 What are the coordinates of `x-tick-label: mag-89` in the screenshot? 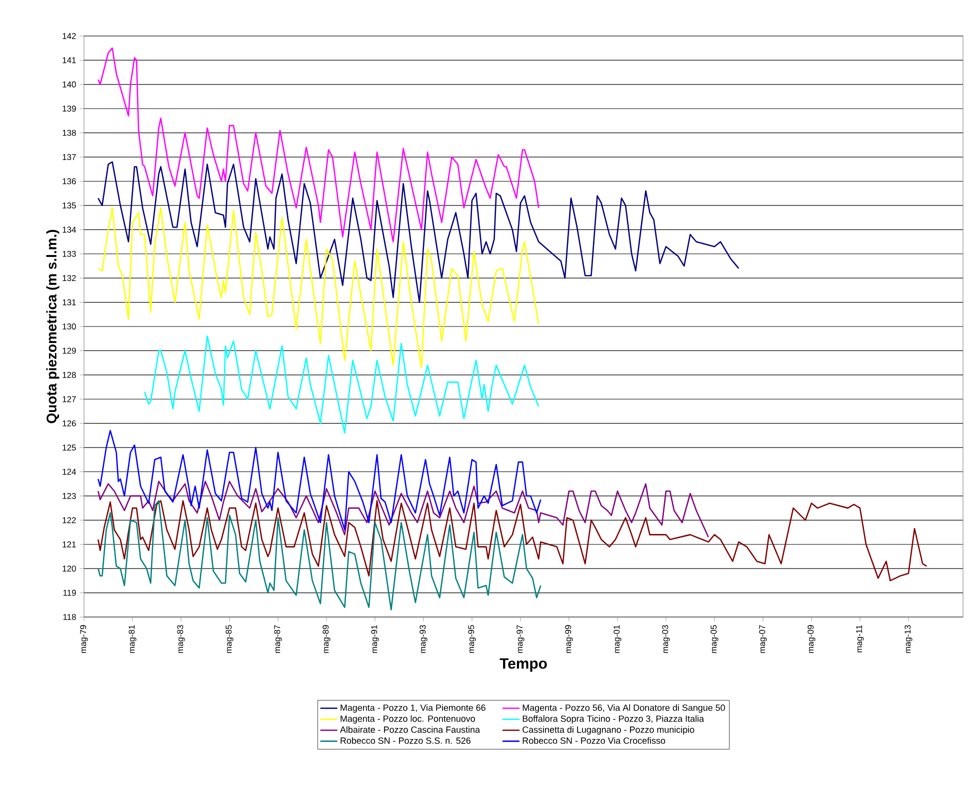 It's located at (326, 639).